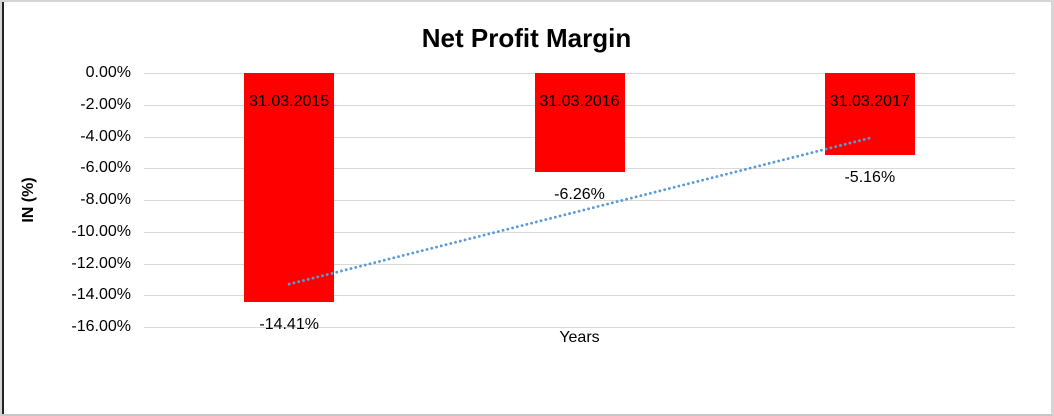 Image resolution: width=1054 pixels, height=416 pixels. What do you see at coordinates (869, 101) in the screenshot?
I see `category-label: 31.03.2017` at bounding box center [869, 101].